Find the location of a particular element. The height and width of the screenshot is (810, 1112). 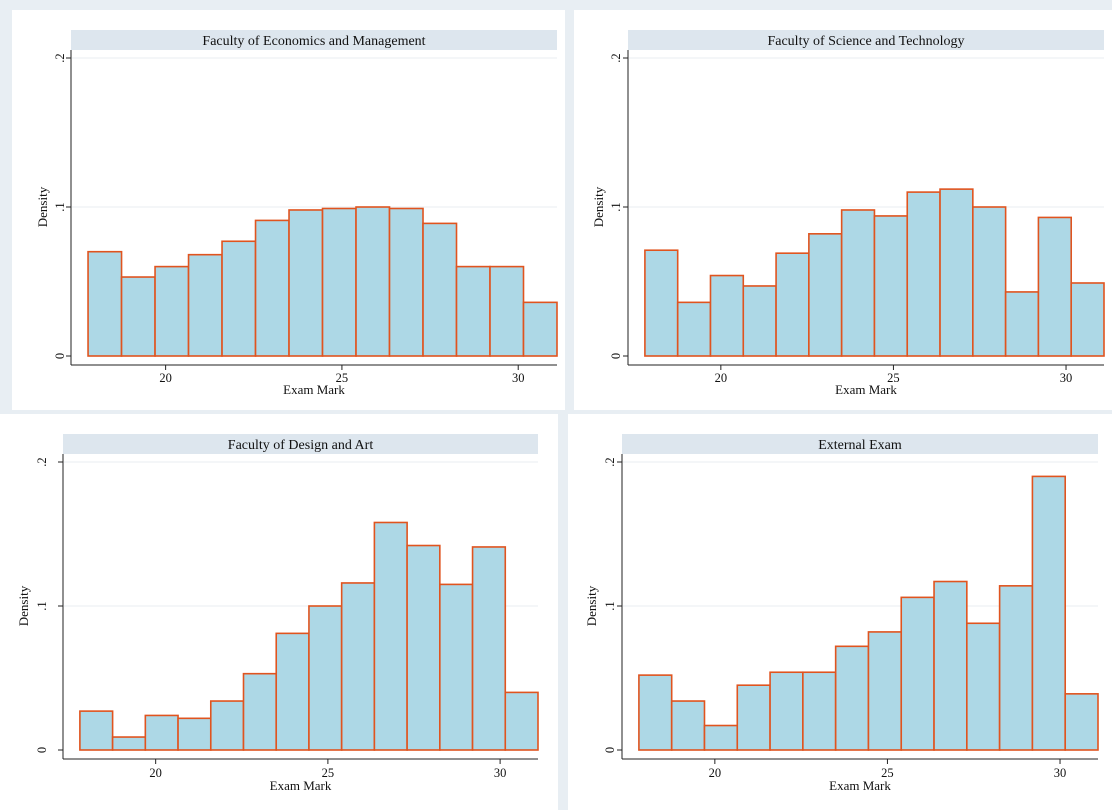

chart-title: Faculty of Science and Technology is located at coordinates (865, 41).